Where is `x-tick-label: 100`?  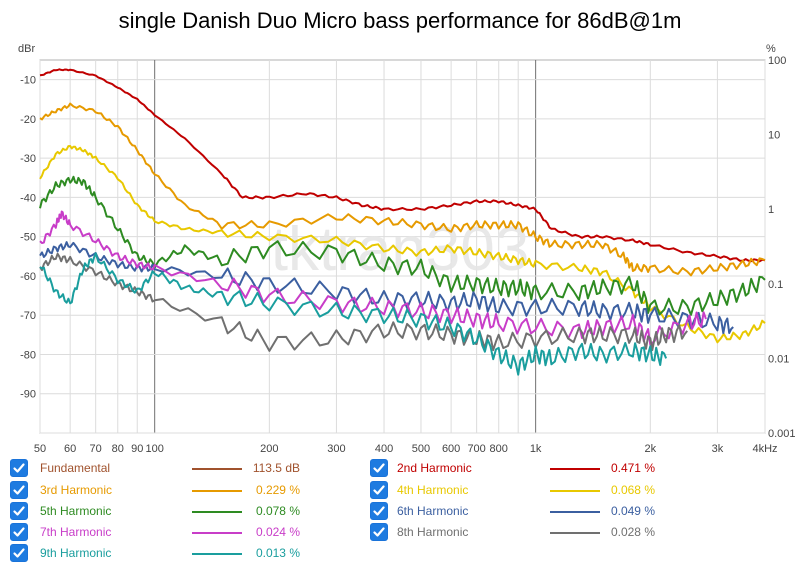
x-tick-label: 100 is located at coordinates (155, 449).